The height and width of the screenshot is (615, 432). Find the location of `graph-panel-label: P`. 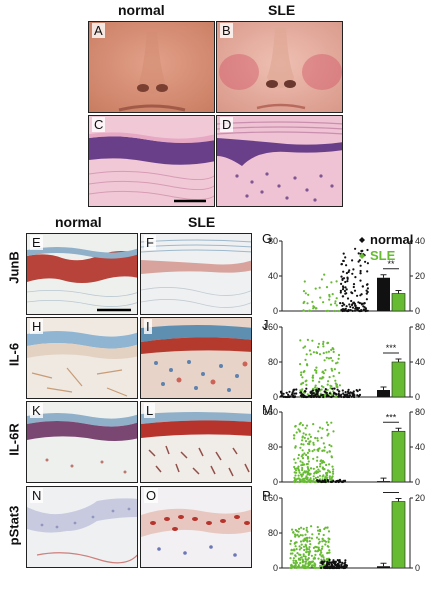

graph-panel-label: P is located at coordinates (266, 495).